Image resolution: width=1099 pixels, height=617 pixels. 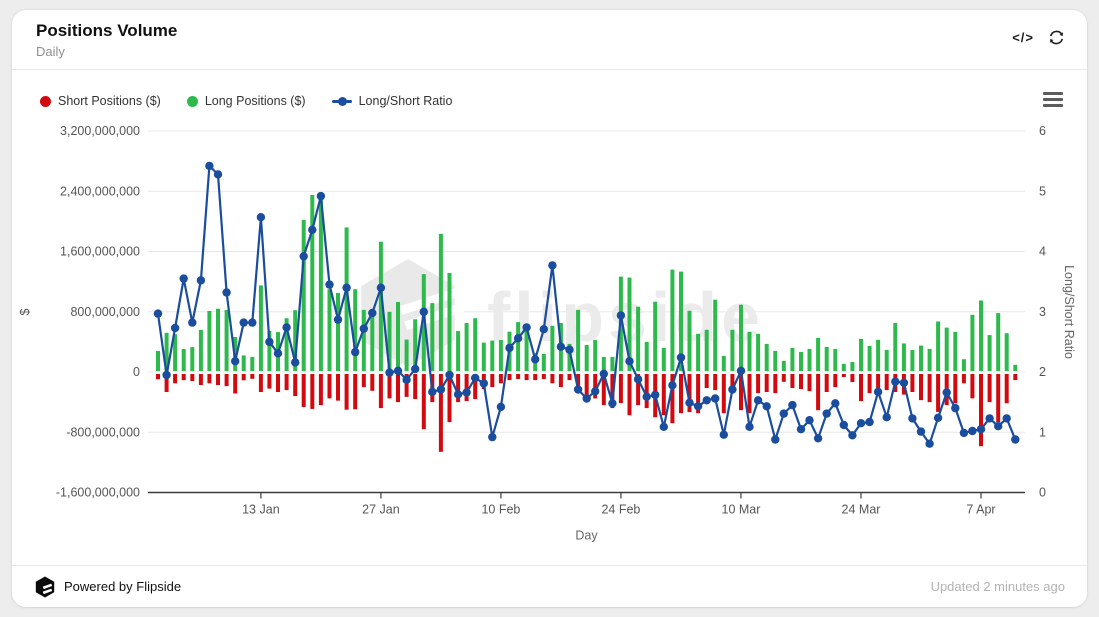 What do you see at coordinates (587, 413) in the screenshot?
I see `short-positions-bars` at bounding box center [587, 413].